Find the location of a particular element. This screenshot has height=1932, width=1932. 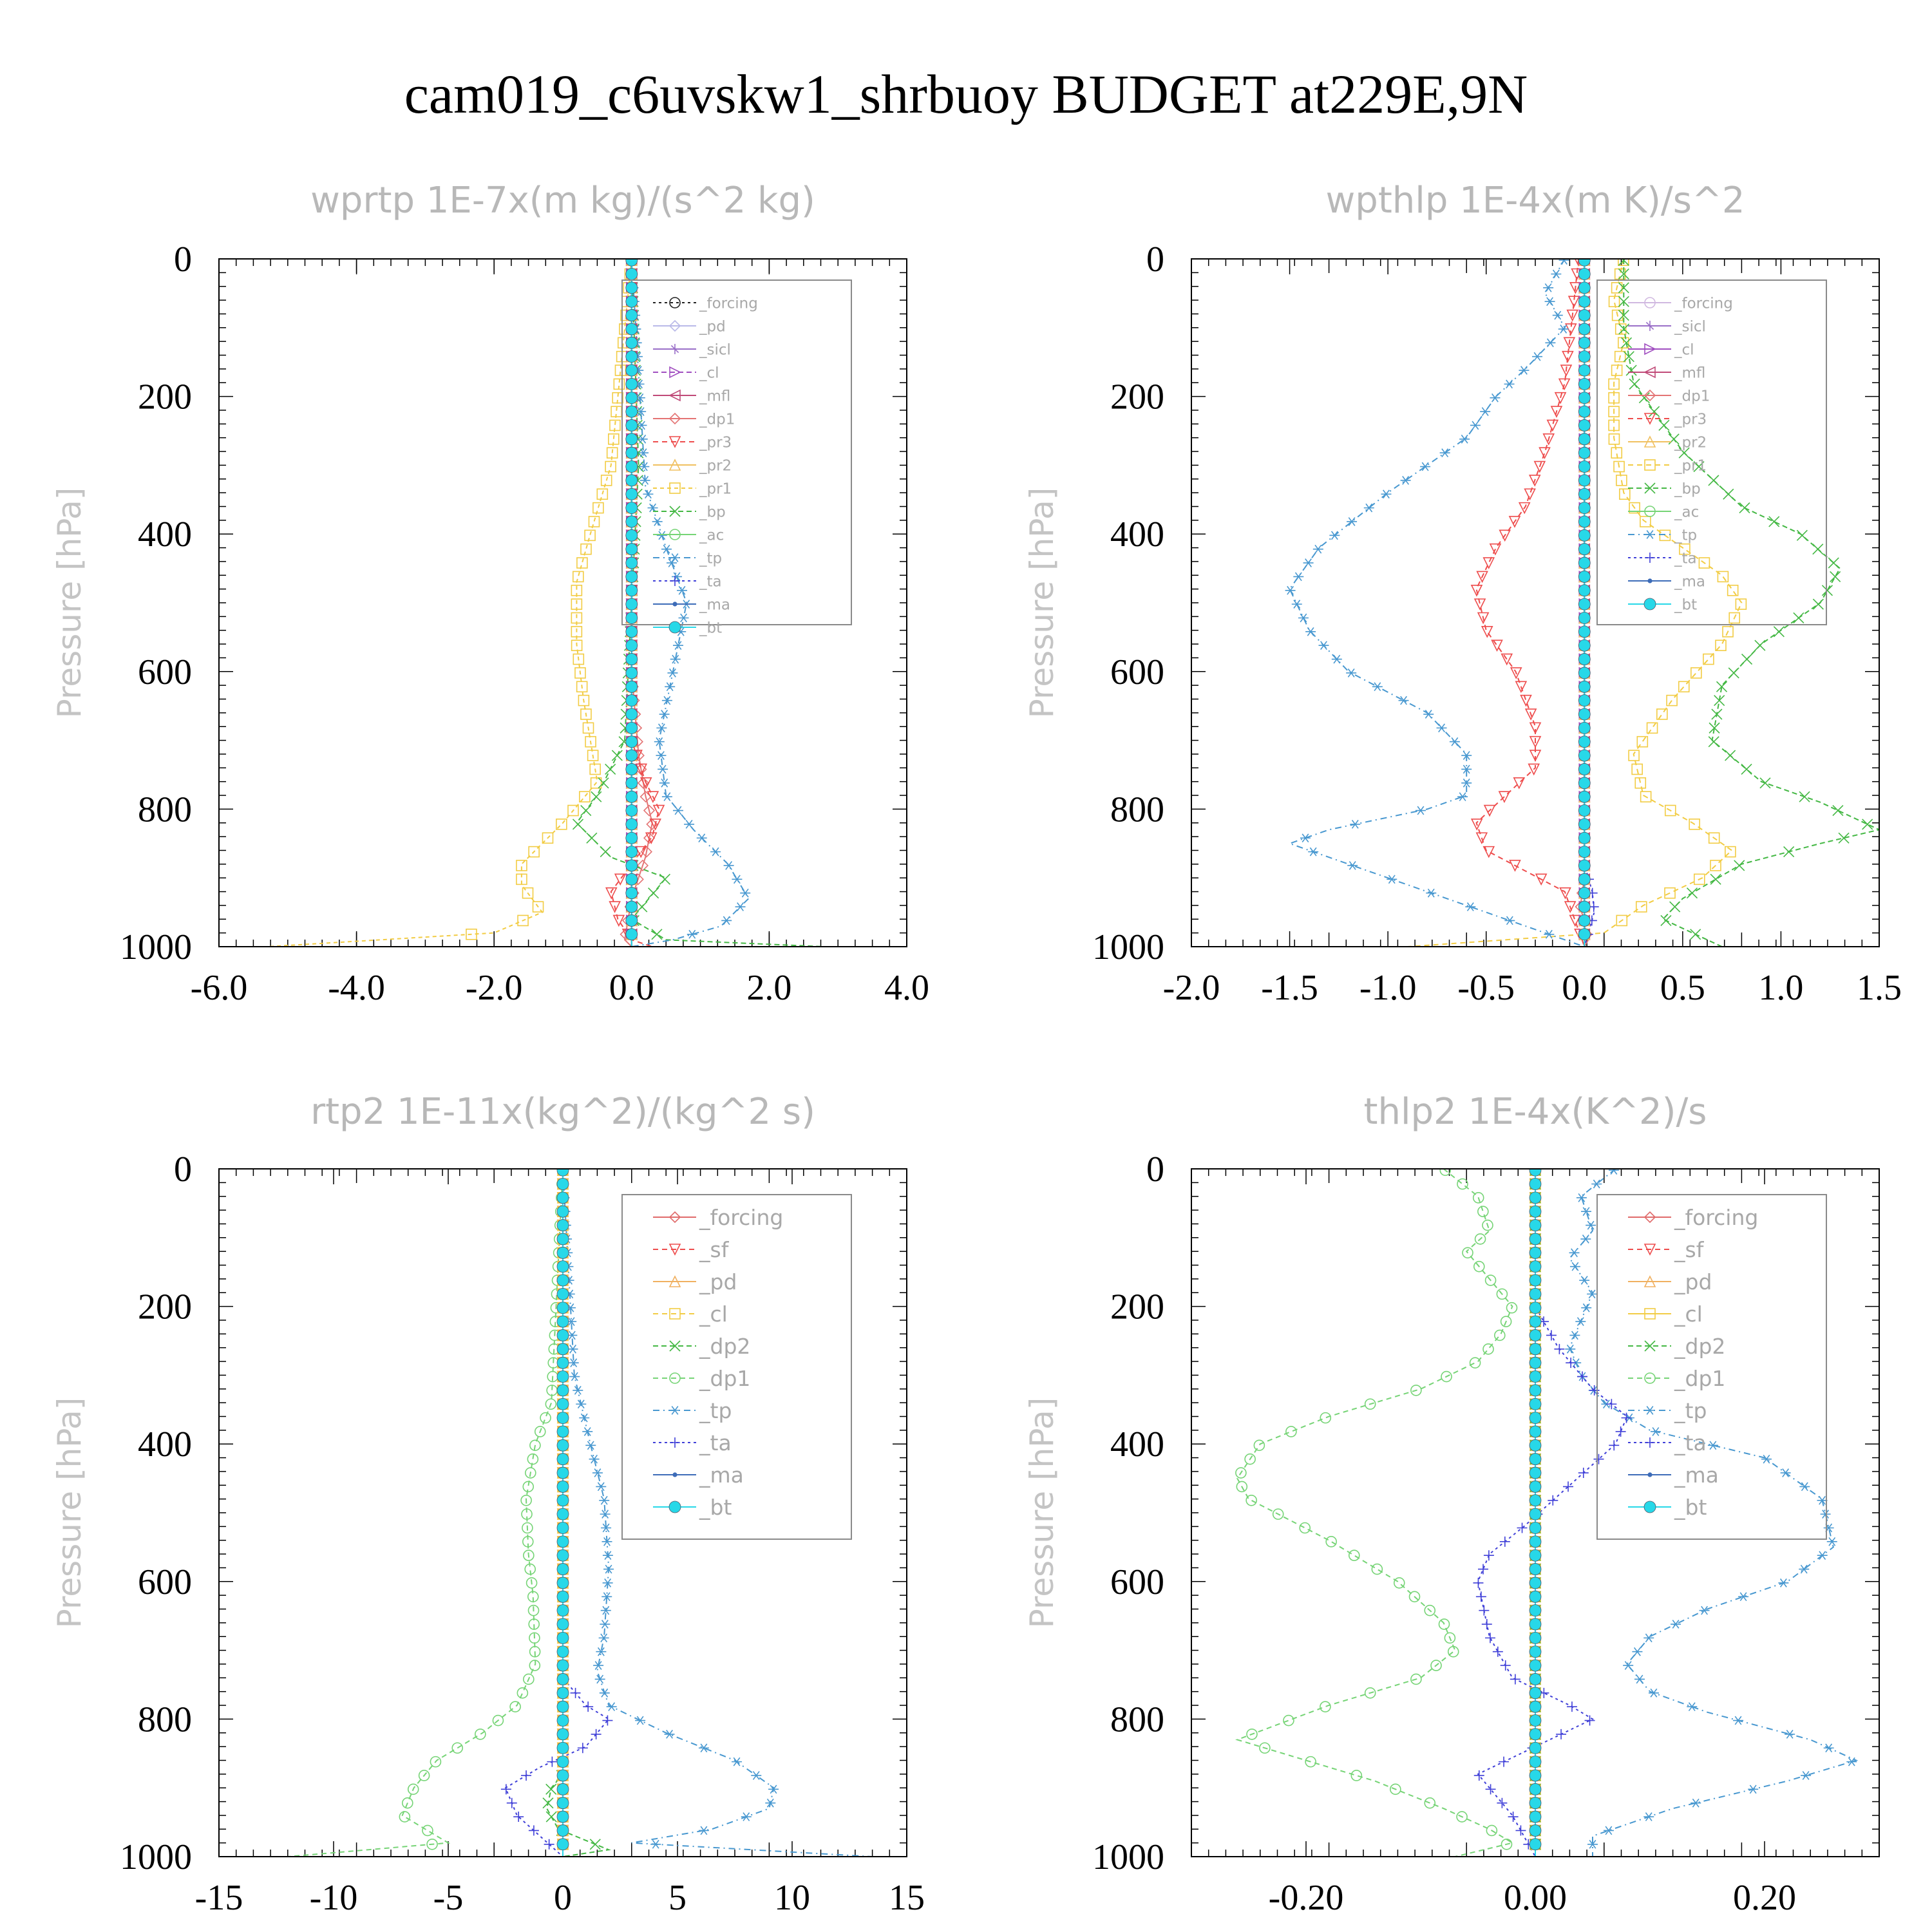

legend-label: _pr2 is located at coordinates (1690, 443).